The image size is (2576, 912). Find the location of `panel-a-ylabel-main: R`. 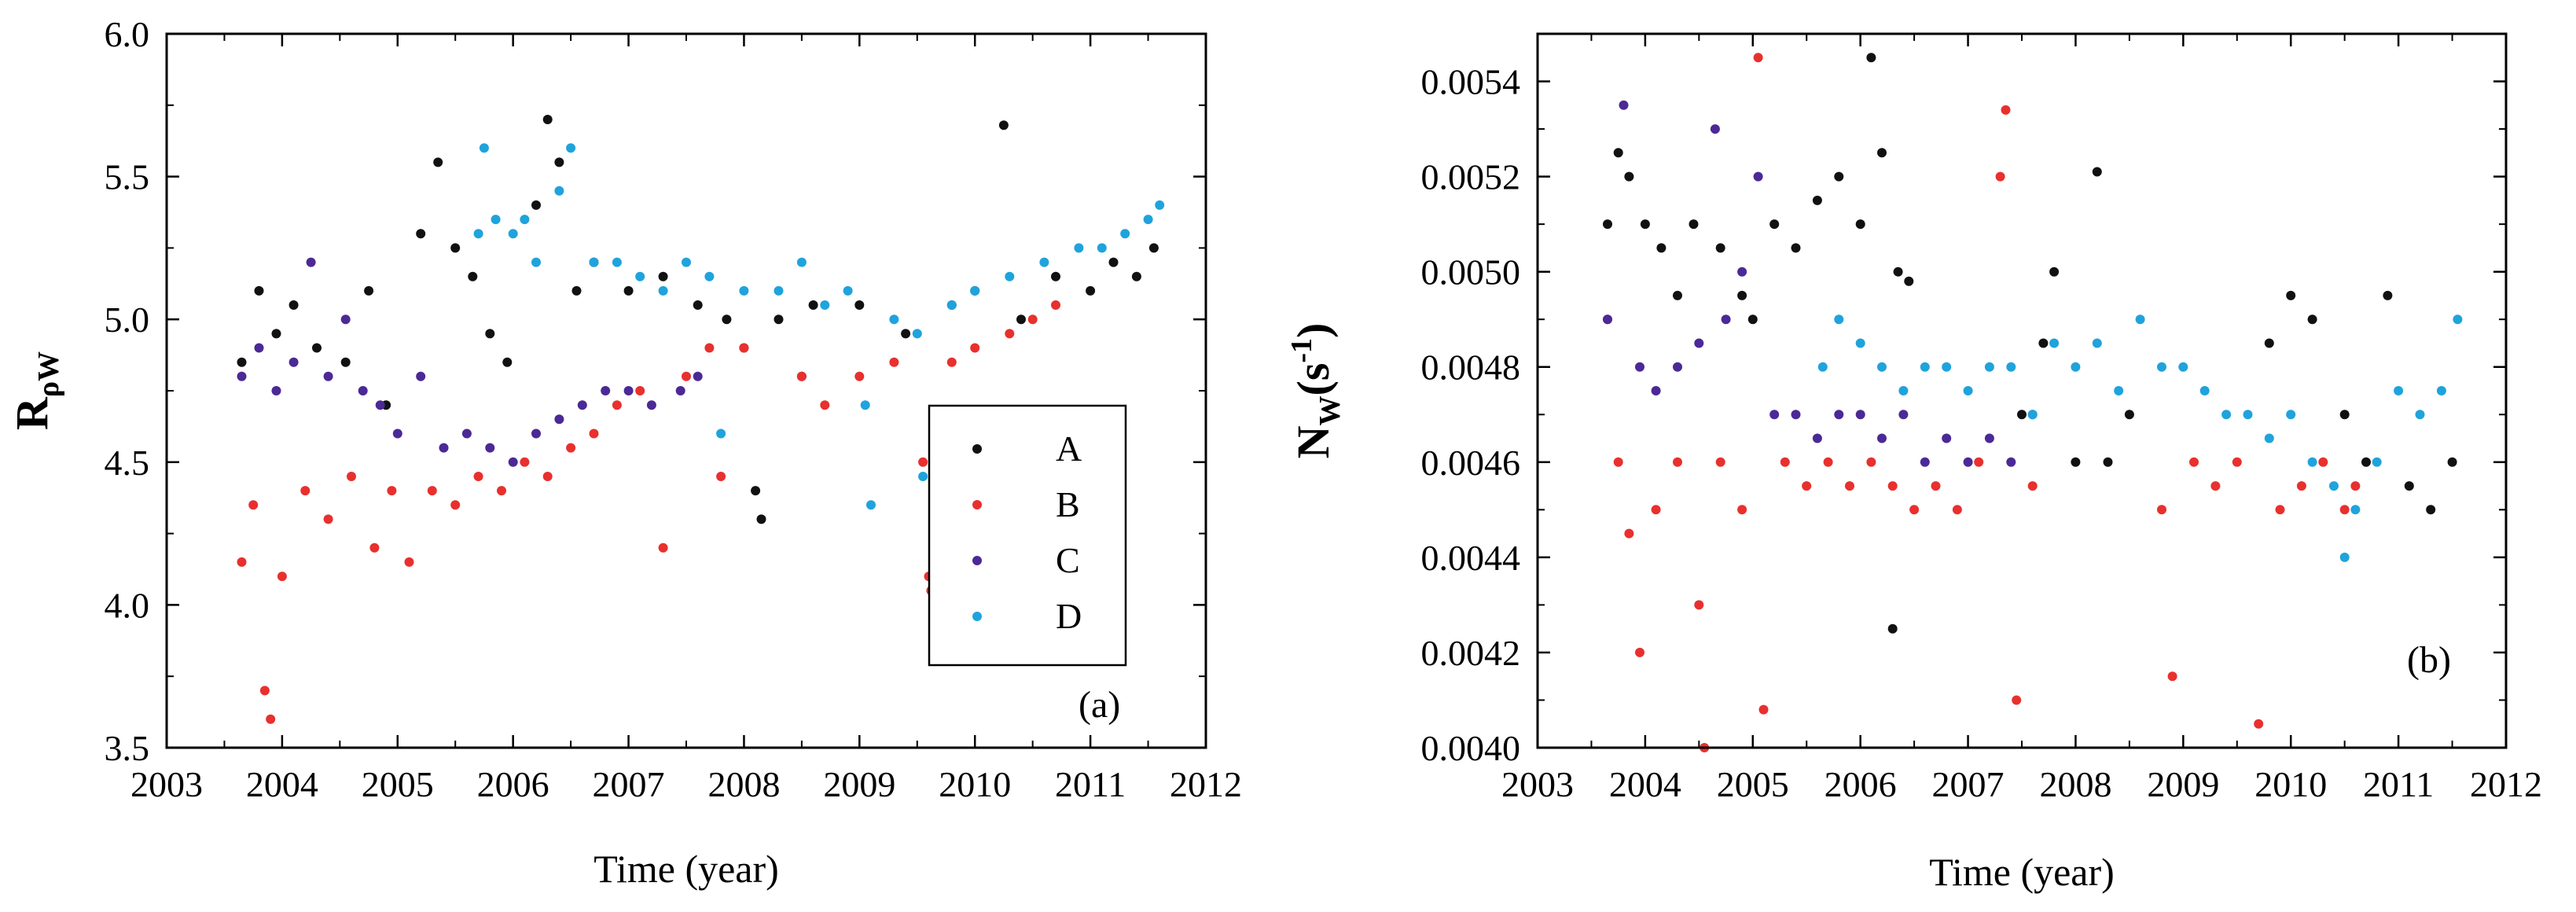

panel-a-ylabel-main: R is located at coordinates (31, 413).